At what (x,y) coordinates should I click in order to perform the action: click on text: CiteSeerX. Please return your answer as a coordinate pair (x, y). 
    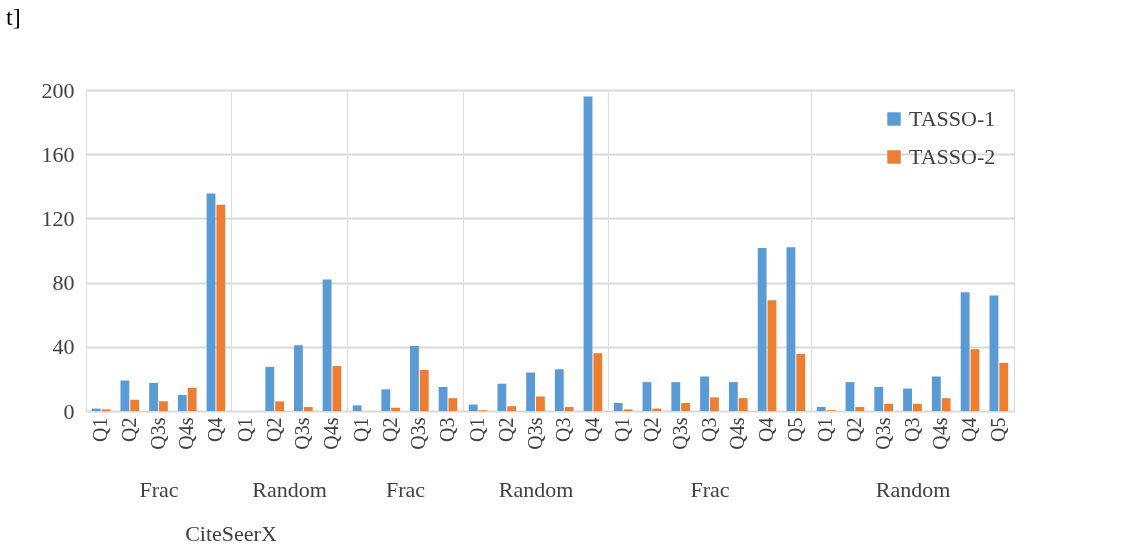
    Looking at the image, I should click on (231, 533).